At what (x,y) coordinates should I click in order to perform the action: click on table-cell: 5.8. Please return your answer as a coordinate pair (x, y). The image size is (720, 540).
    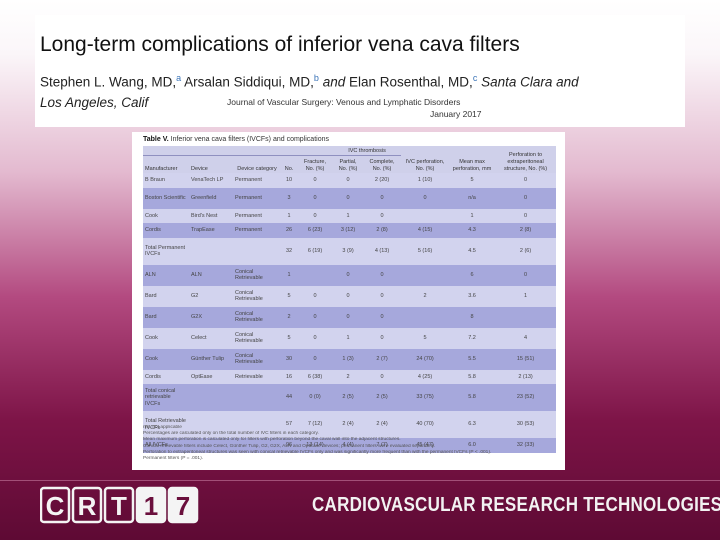
    Looking at the image, I should click on (472, 376).